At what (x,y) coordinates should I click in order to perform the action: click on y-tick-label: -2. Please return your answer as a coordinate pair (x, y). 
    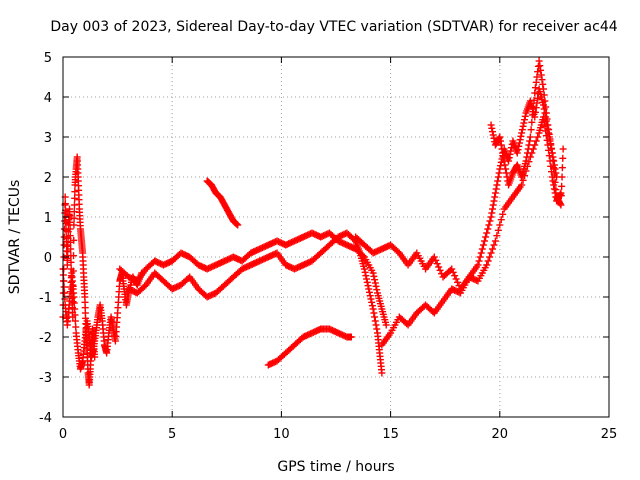
    Looking at the image, I should click on (45, 338).